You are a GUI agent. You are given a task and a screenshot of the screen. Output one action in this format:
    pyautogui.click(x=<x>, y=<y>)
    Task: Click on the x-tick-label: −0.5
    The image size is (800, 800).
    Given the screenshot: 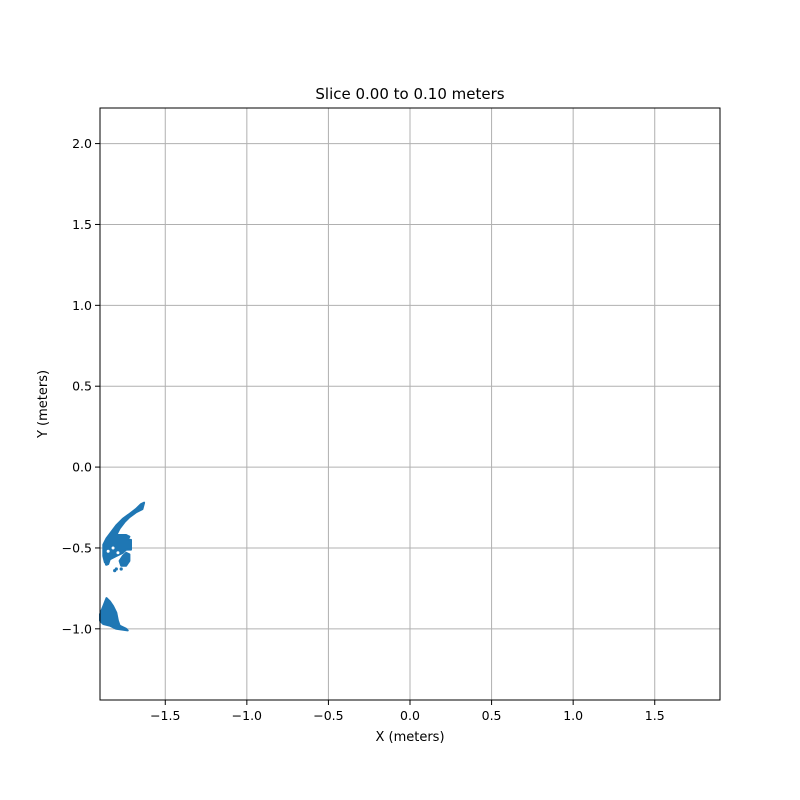 What is the action you would take?
    pyautogui.click(x=328, y=715)
    